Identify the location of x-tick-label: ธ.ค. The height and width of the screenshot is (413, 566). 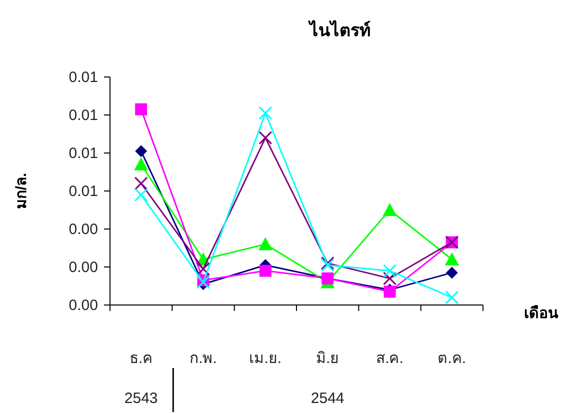
(141, 358).